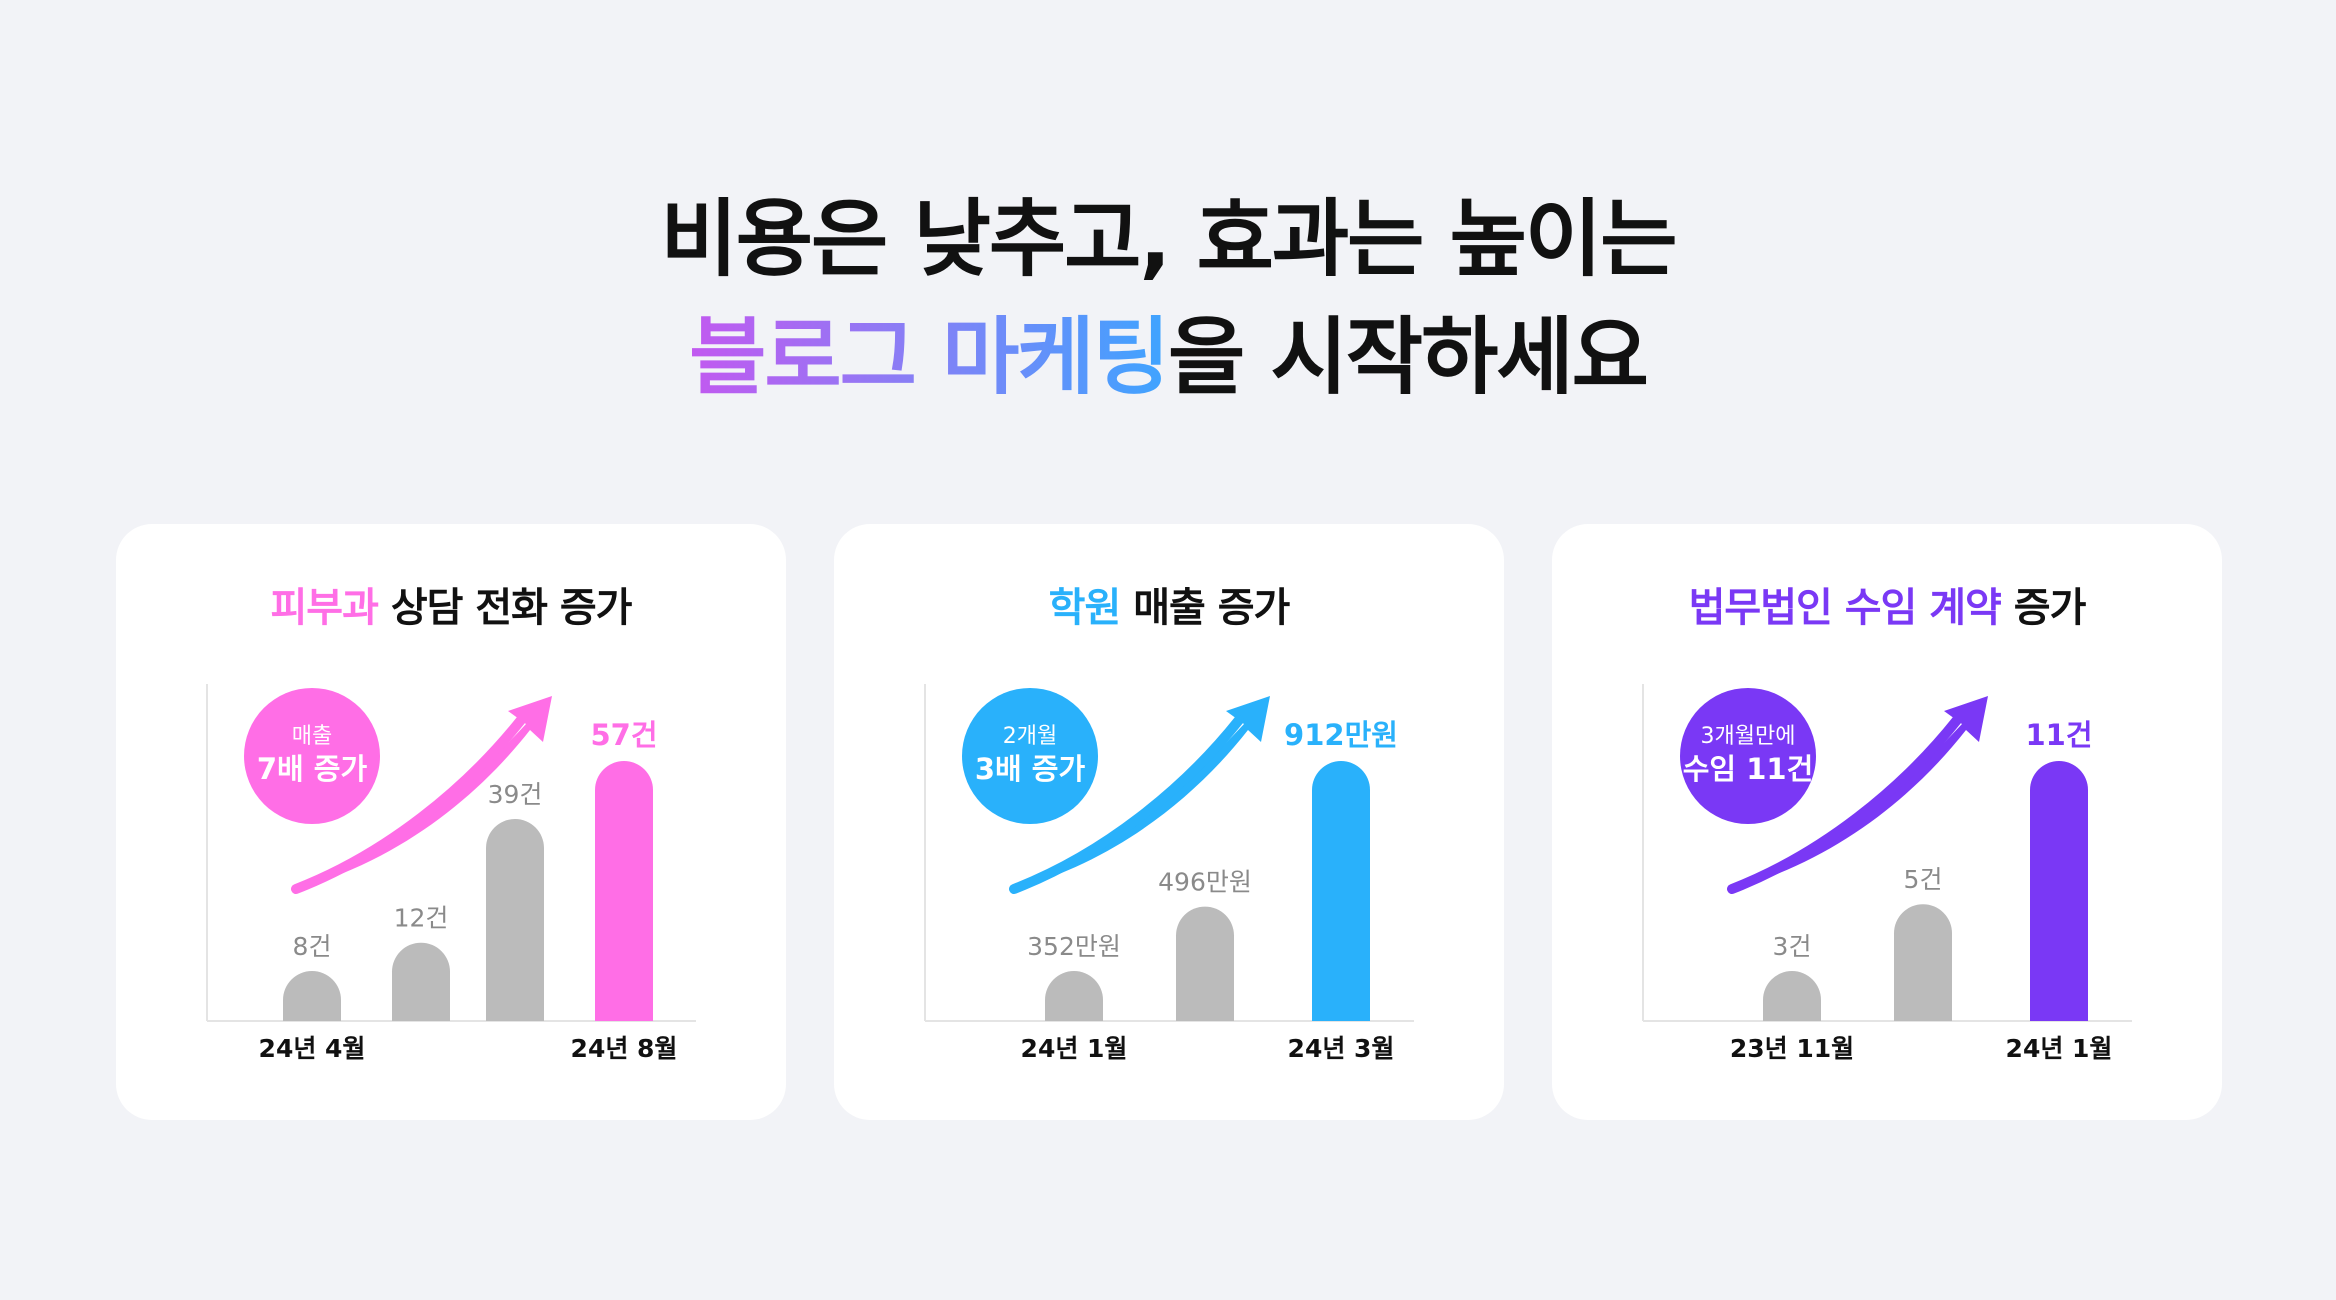  What do you see at coordinates (929, 357) in the screenshot?
I see `headline-highlight: 블로그 마케팅` at bounding box center [929, 357].